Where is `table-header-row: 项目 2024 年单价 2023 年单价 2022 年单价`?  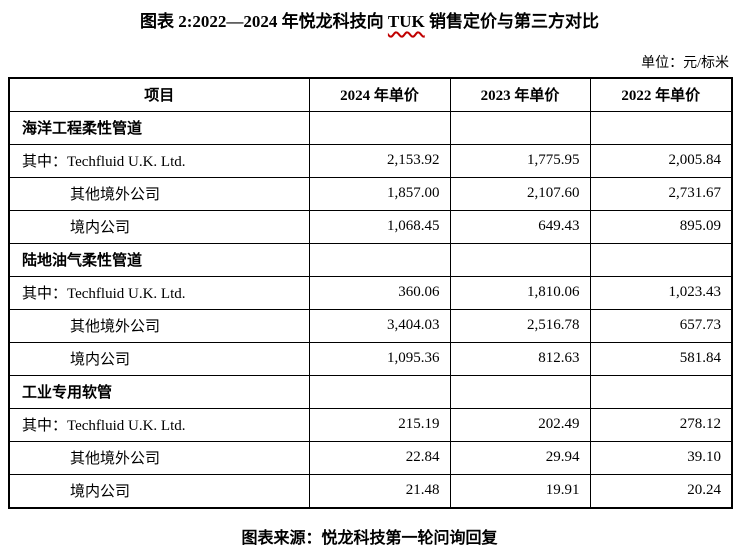 table-header-row: 项目 2024 年单价 2023 年单价 2022 年单价 is located at coordinates (370, 94).